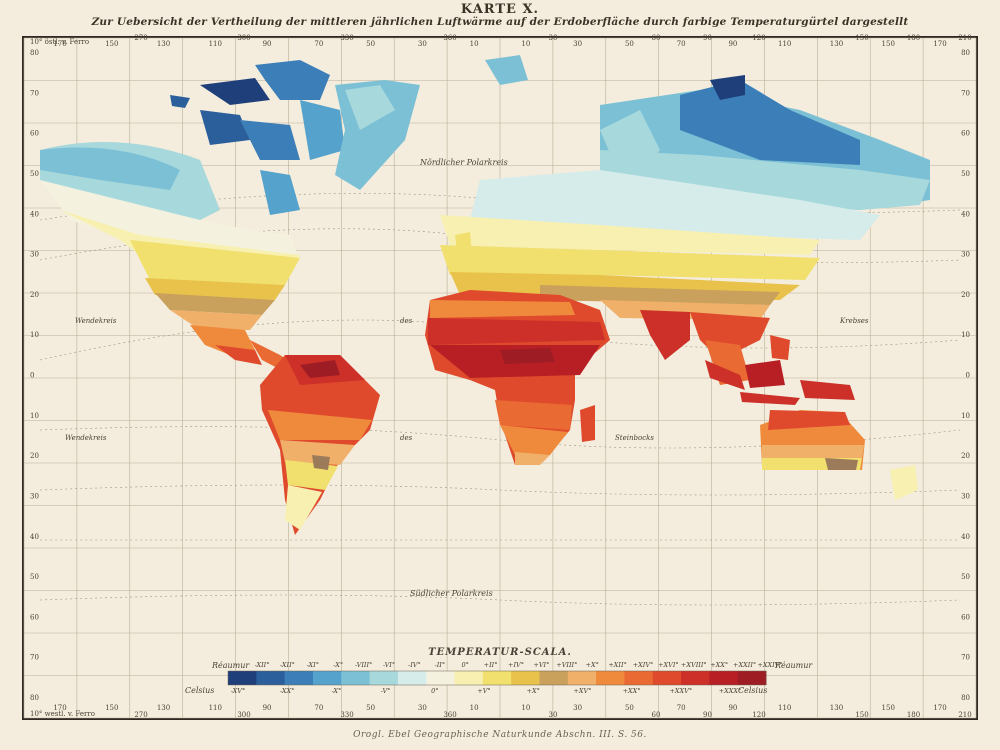  What do you see at coordinates (389, 665) in the screenshot?
I see `scale-reaumur-value: -VI°` at bounding box center [389, 665].